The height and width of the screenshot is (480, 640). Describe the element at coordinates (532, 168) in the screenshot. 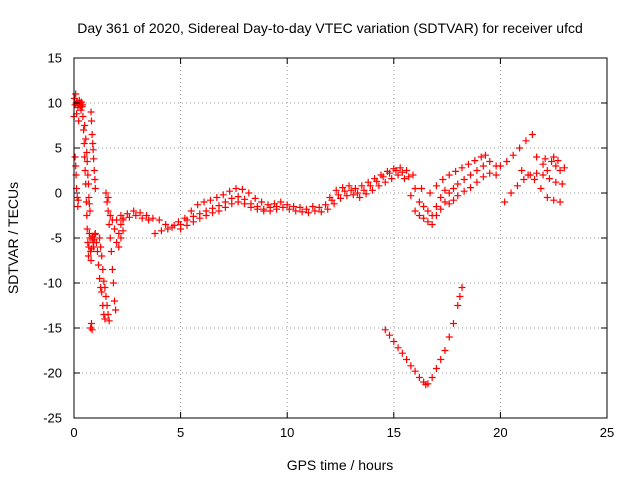

I see `series-right-segments` at that location.